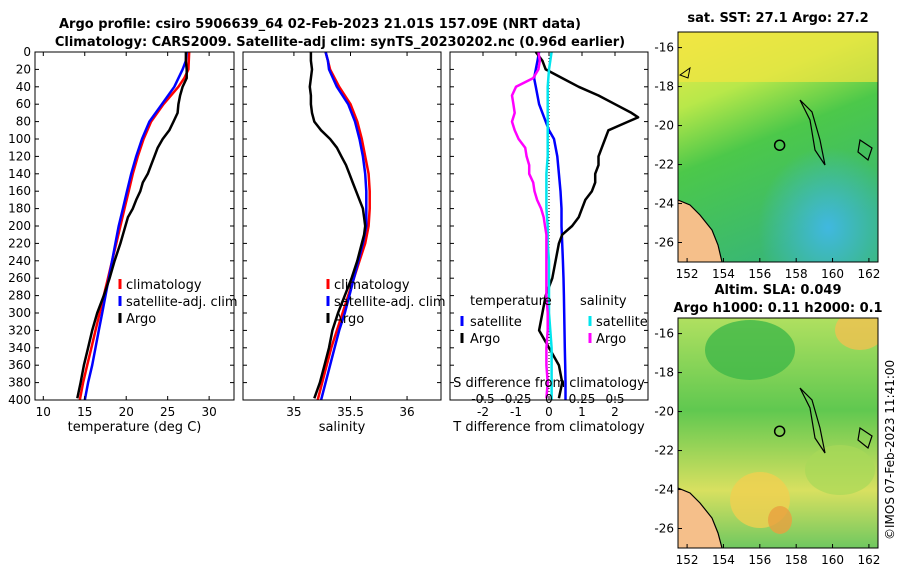 This screenshot has width=900, height=580. I want to click on sla-reef-contour, so click(812, 420).